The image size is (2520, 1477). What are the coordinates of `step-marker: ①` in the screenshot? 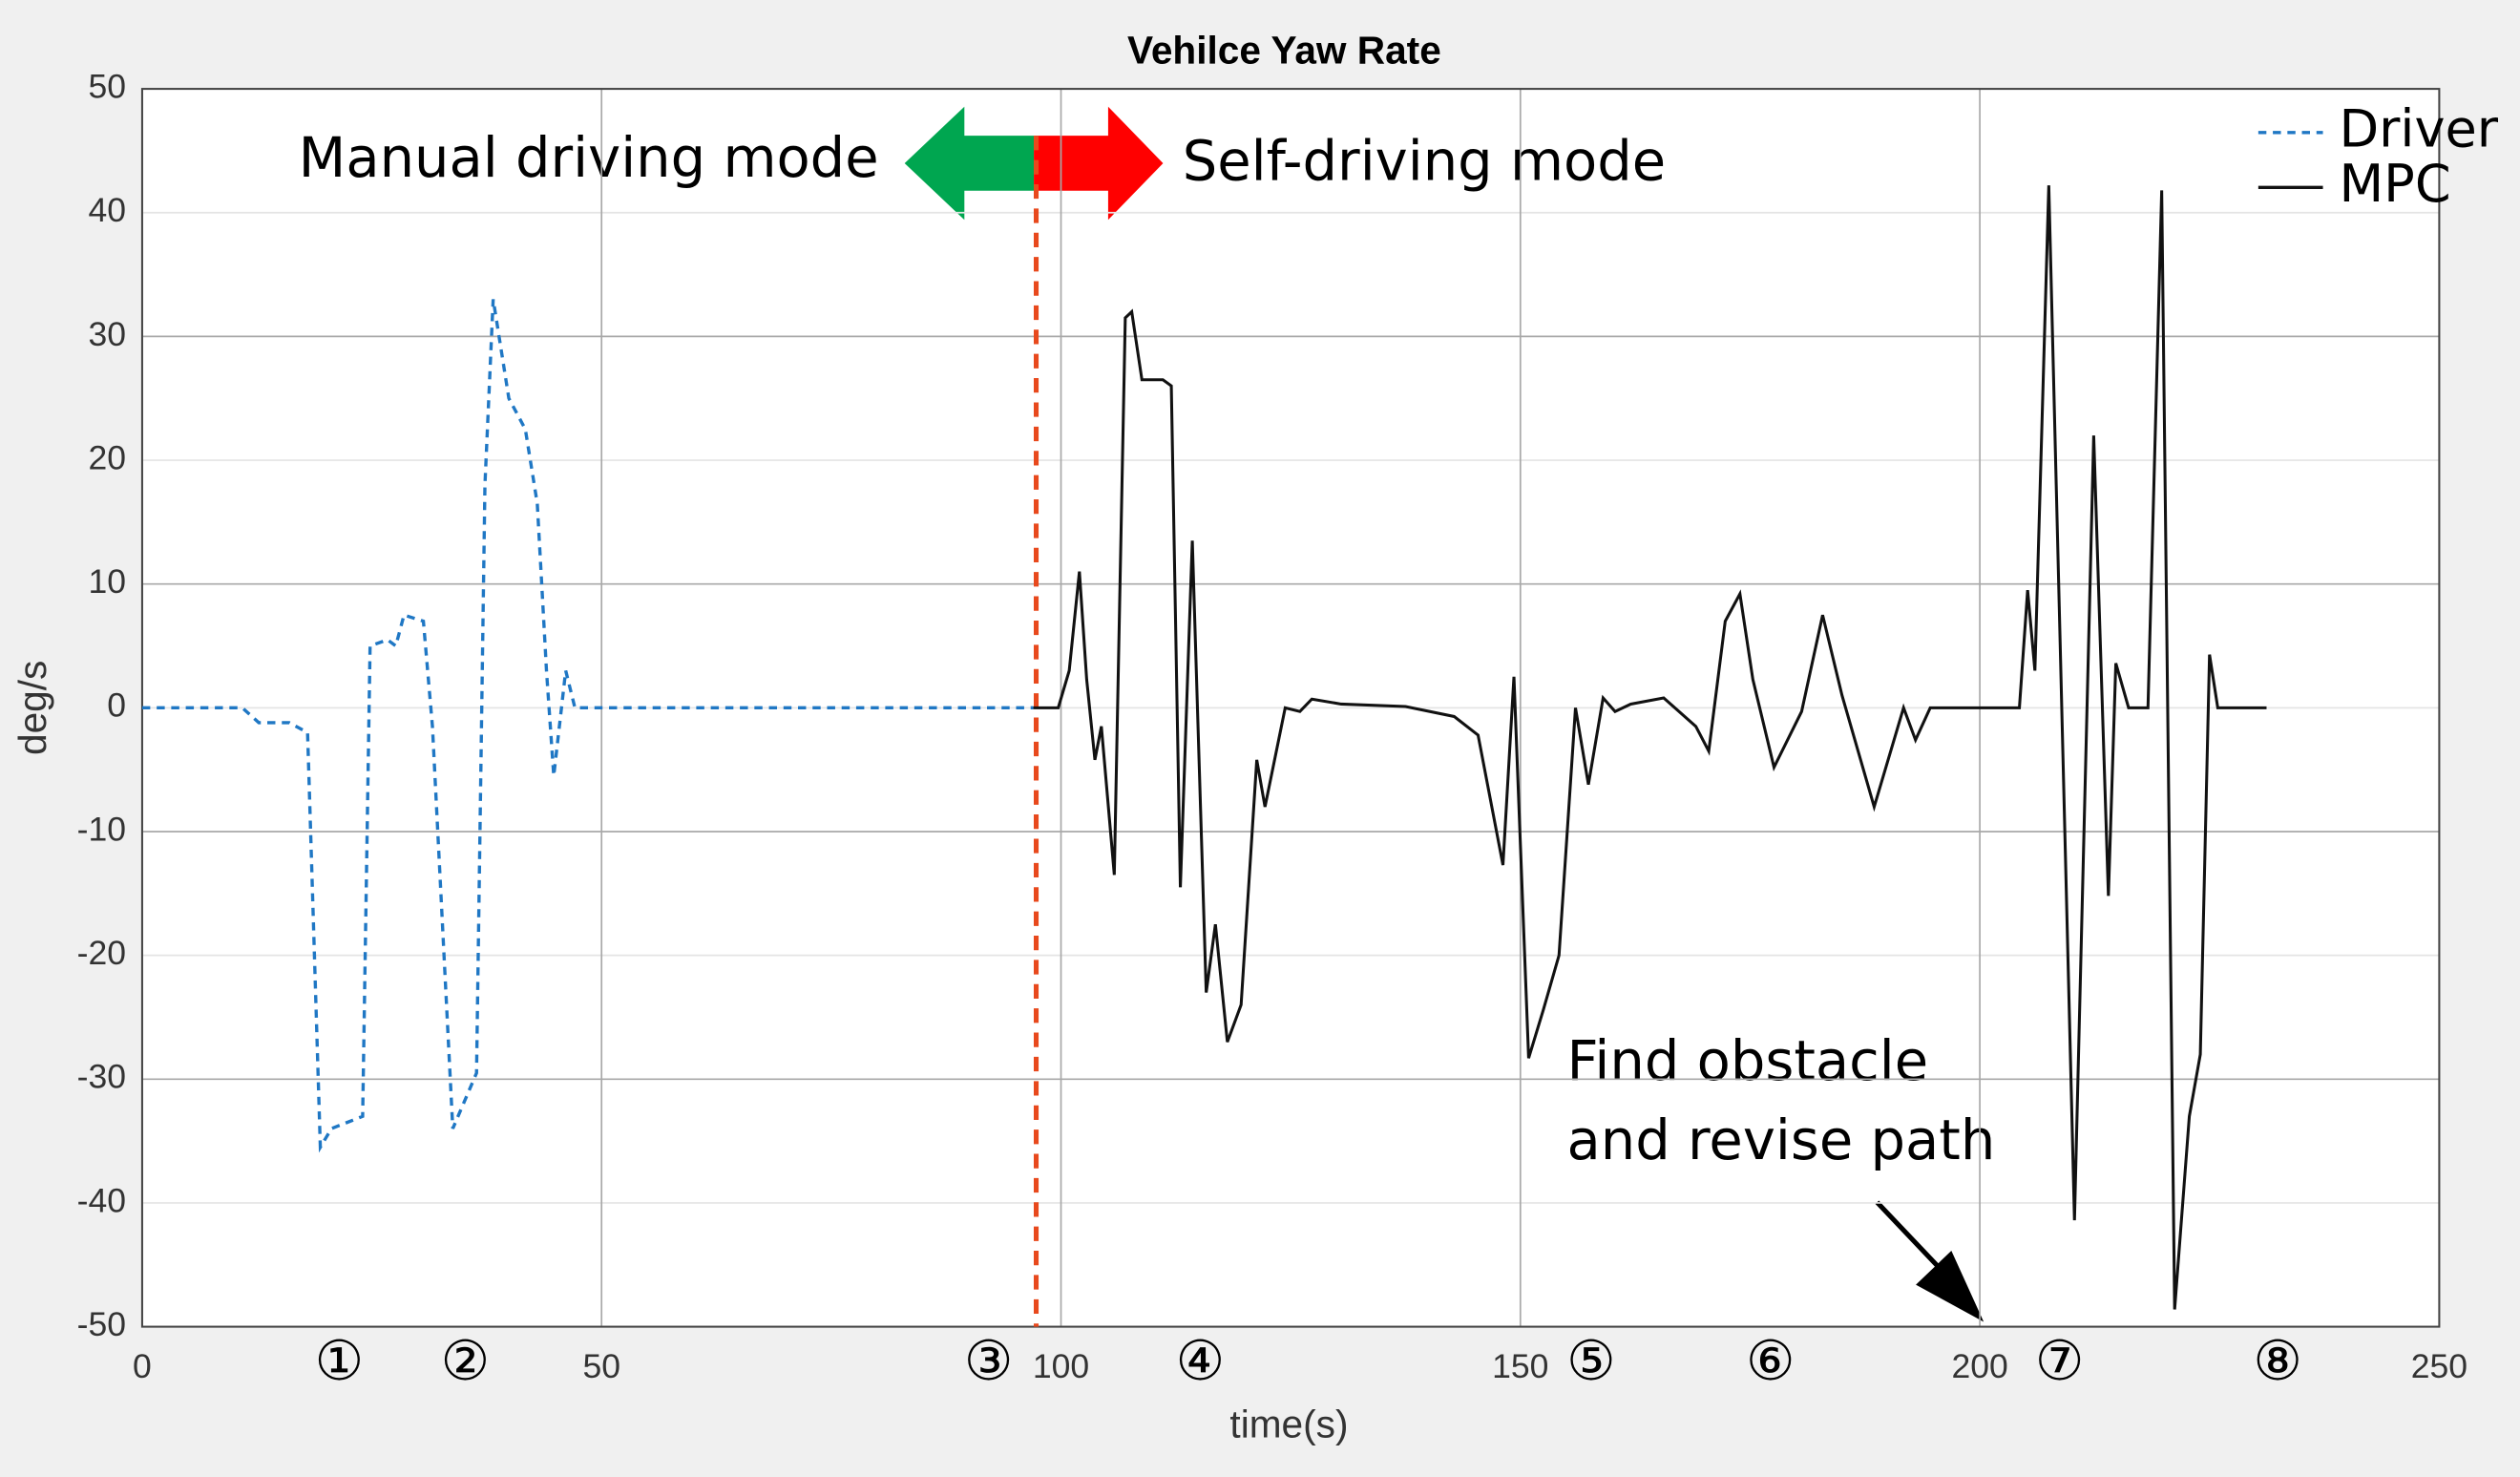 It's located at (340, 1361).